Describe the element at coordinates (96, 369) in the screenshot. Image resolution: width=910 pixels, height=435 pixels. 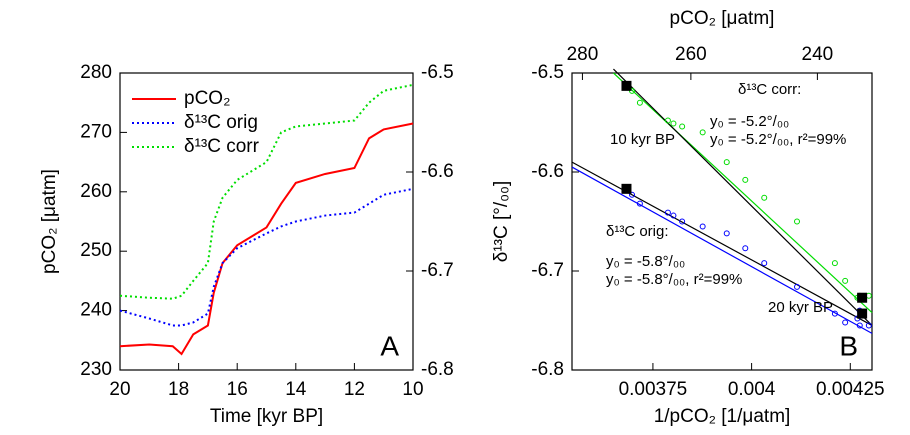
I see `y-tick-label: 230` at that location.